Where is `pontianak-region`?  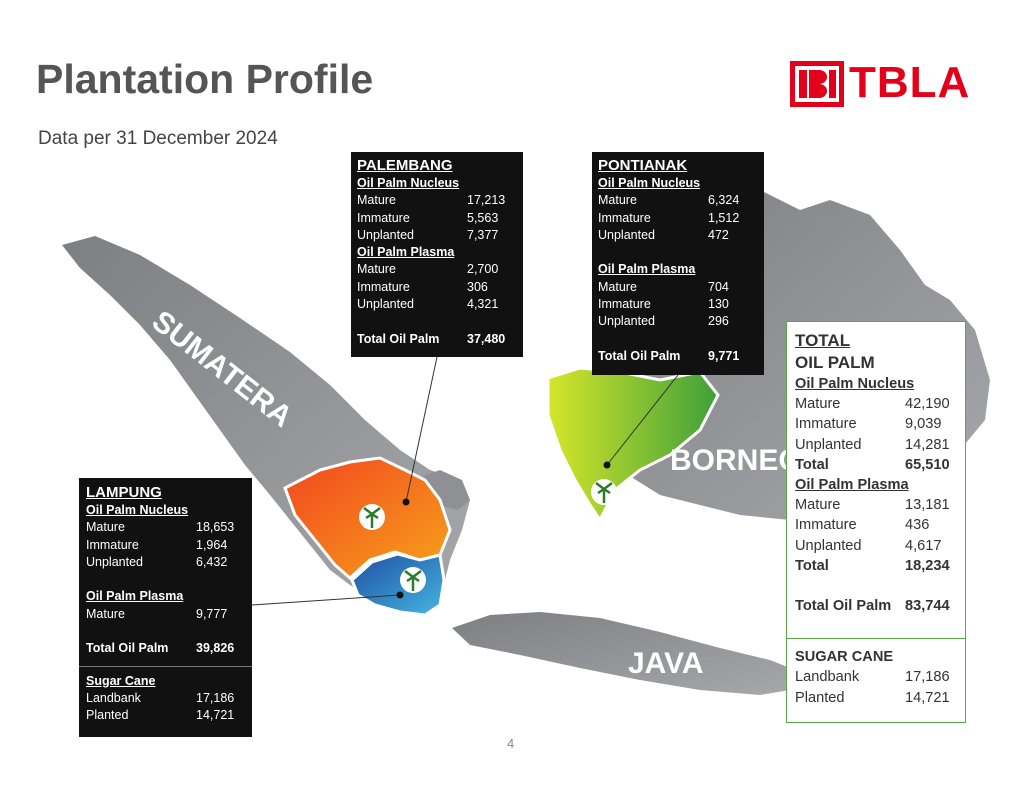 pontianak-region is located at coordinates (633, 444).